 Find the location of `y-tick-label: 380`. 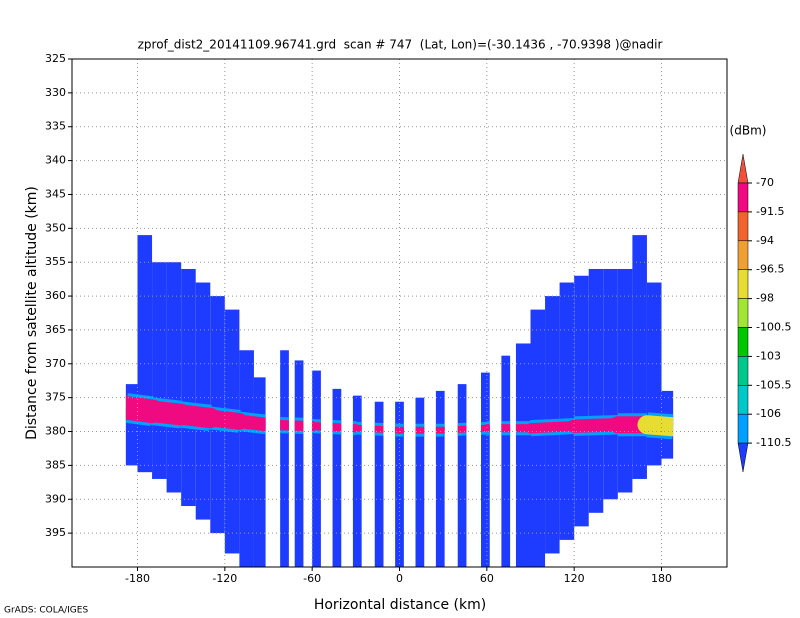

y-tick-label: 380 is located at coordinates (55, 431).